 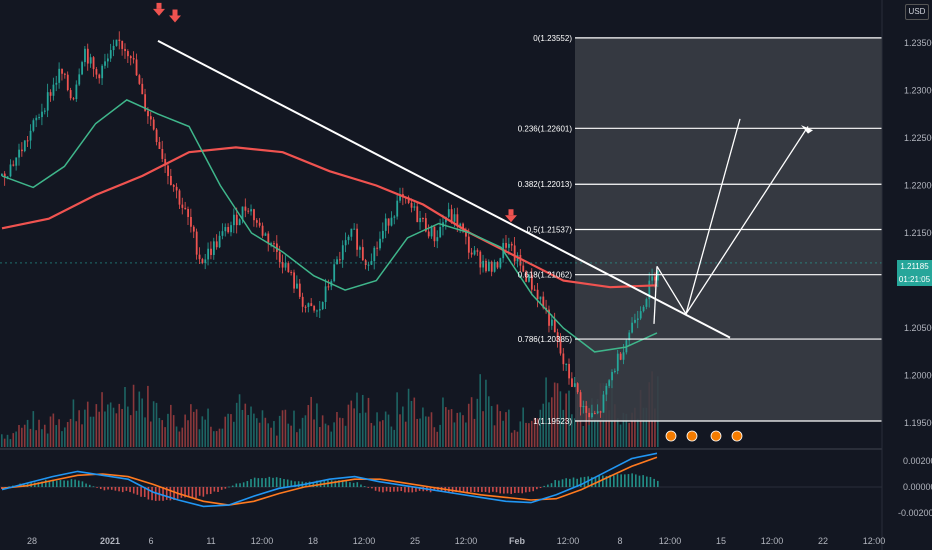 What do you see at coordinates (917, 12) in the screenshot?
I see `currency-badge: USD` at bounding box center [917, 12].